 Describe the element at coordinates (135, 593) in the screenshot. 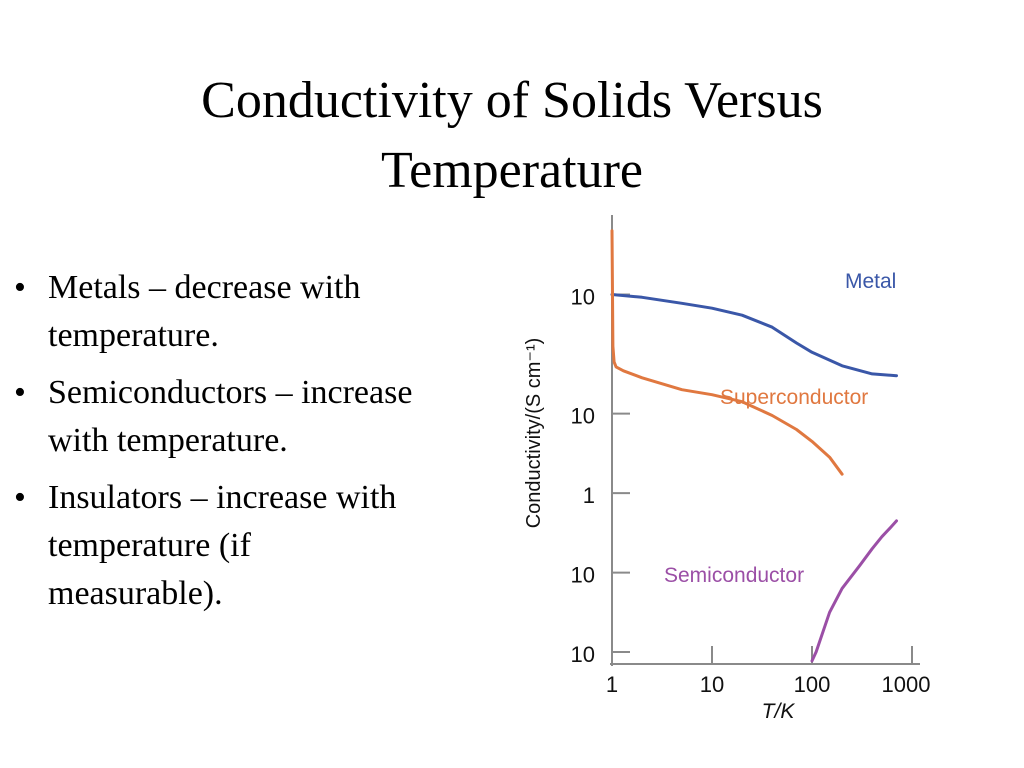

I see `bullet-line: measurable).` at that location.